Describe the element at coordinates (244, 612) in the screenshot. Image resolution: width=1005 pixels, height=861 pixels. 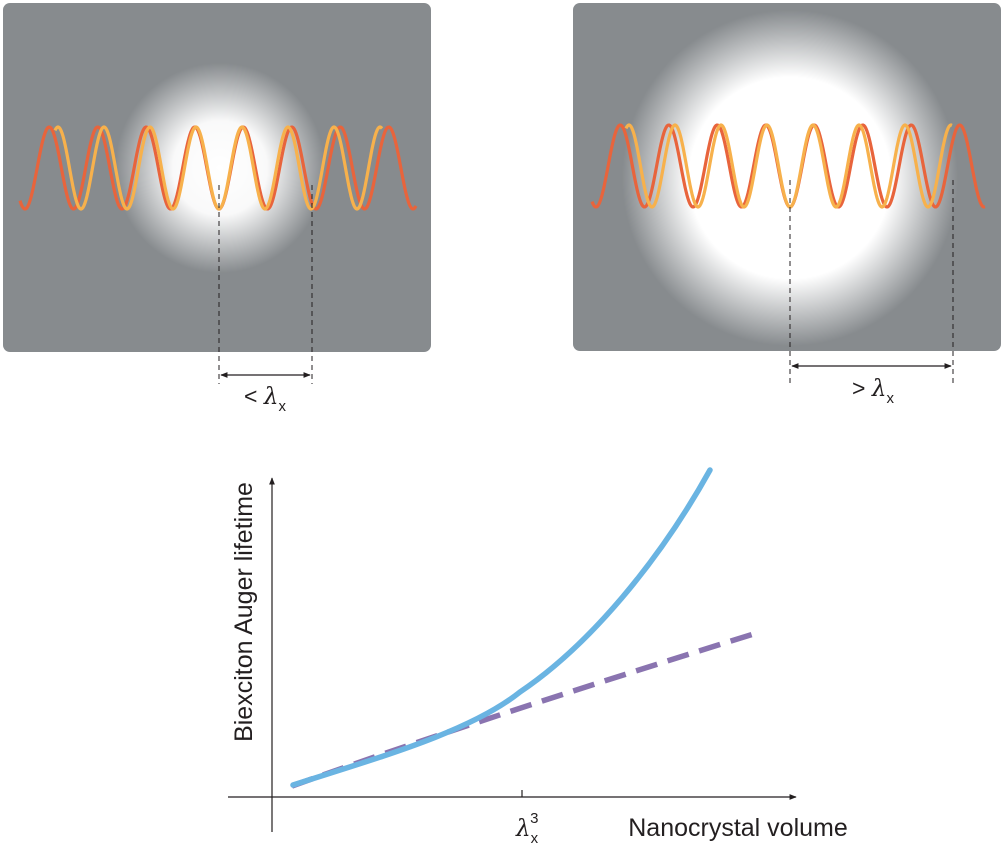
I see `y-axis-label: Biexciton Auger lifetime` at that location.